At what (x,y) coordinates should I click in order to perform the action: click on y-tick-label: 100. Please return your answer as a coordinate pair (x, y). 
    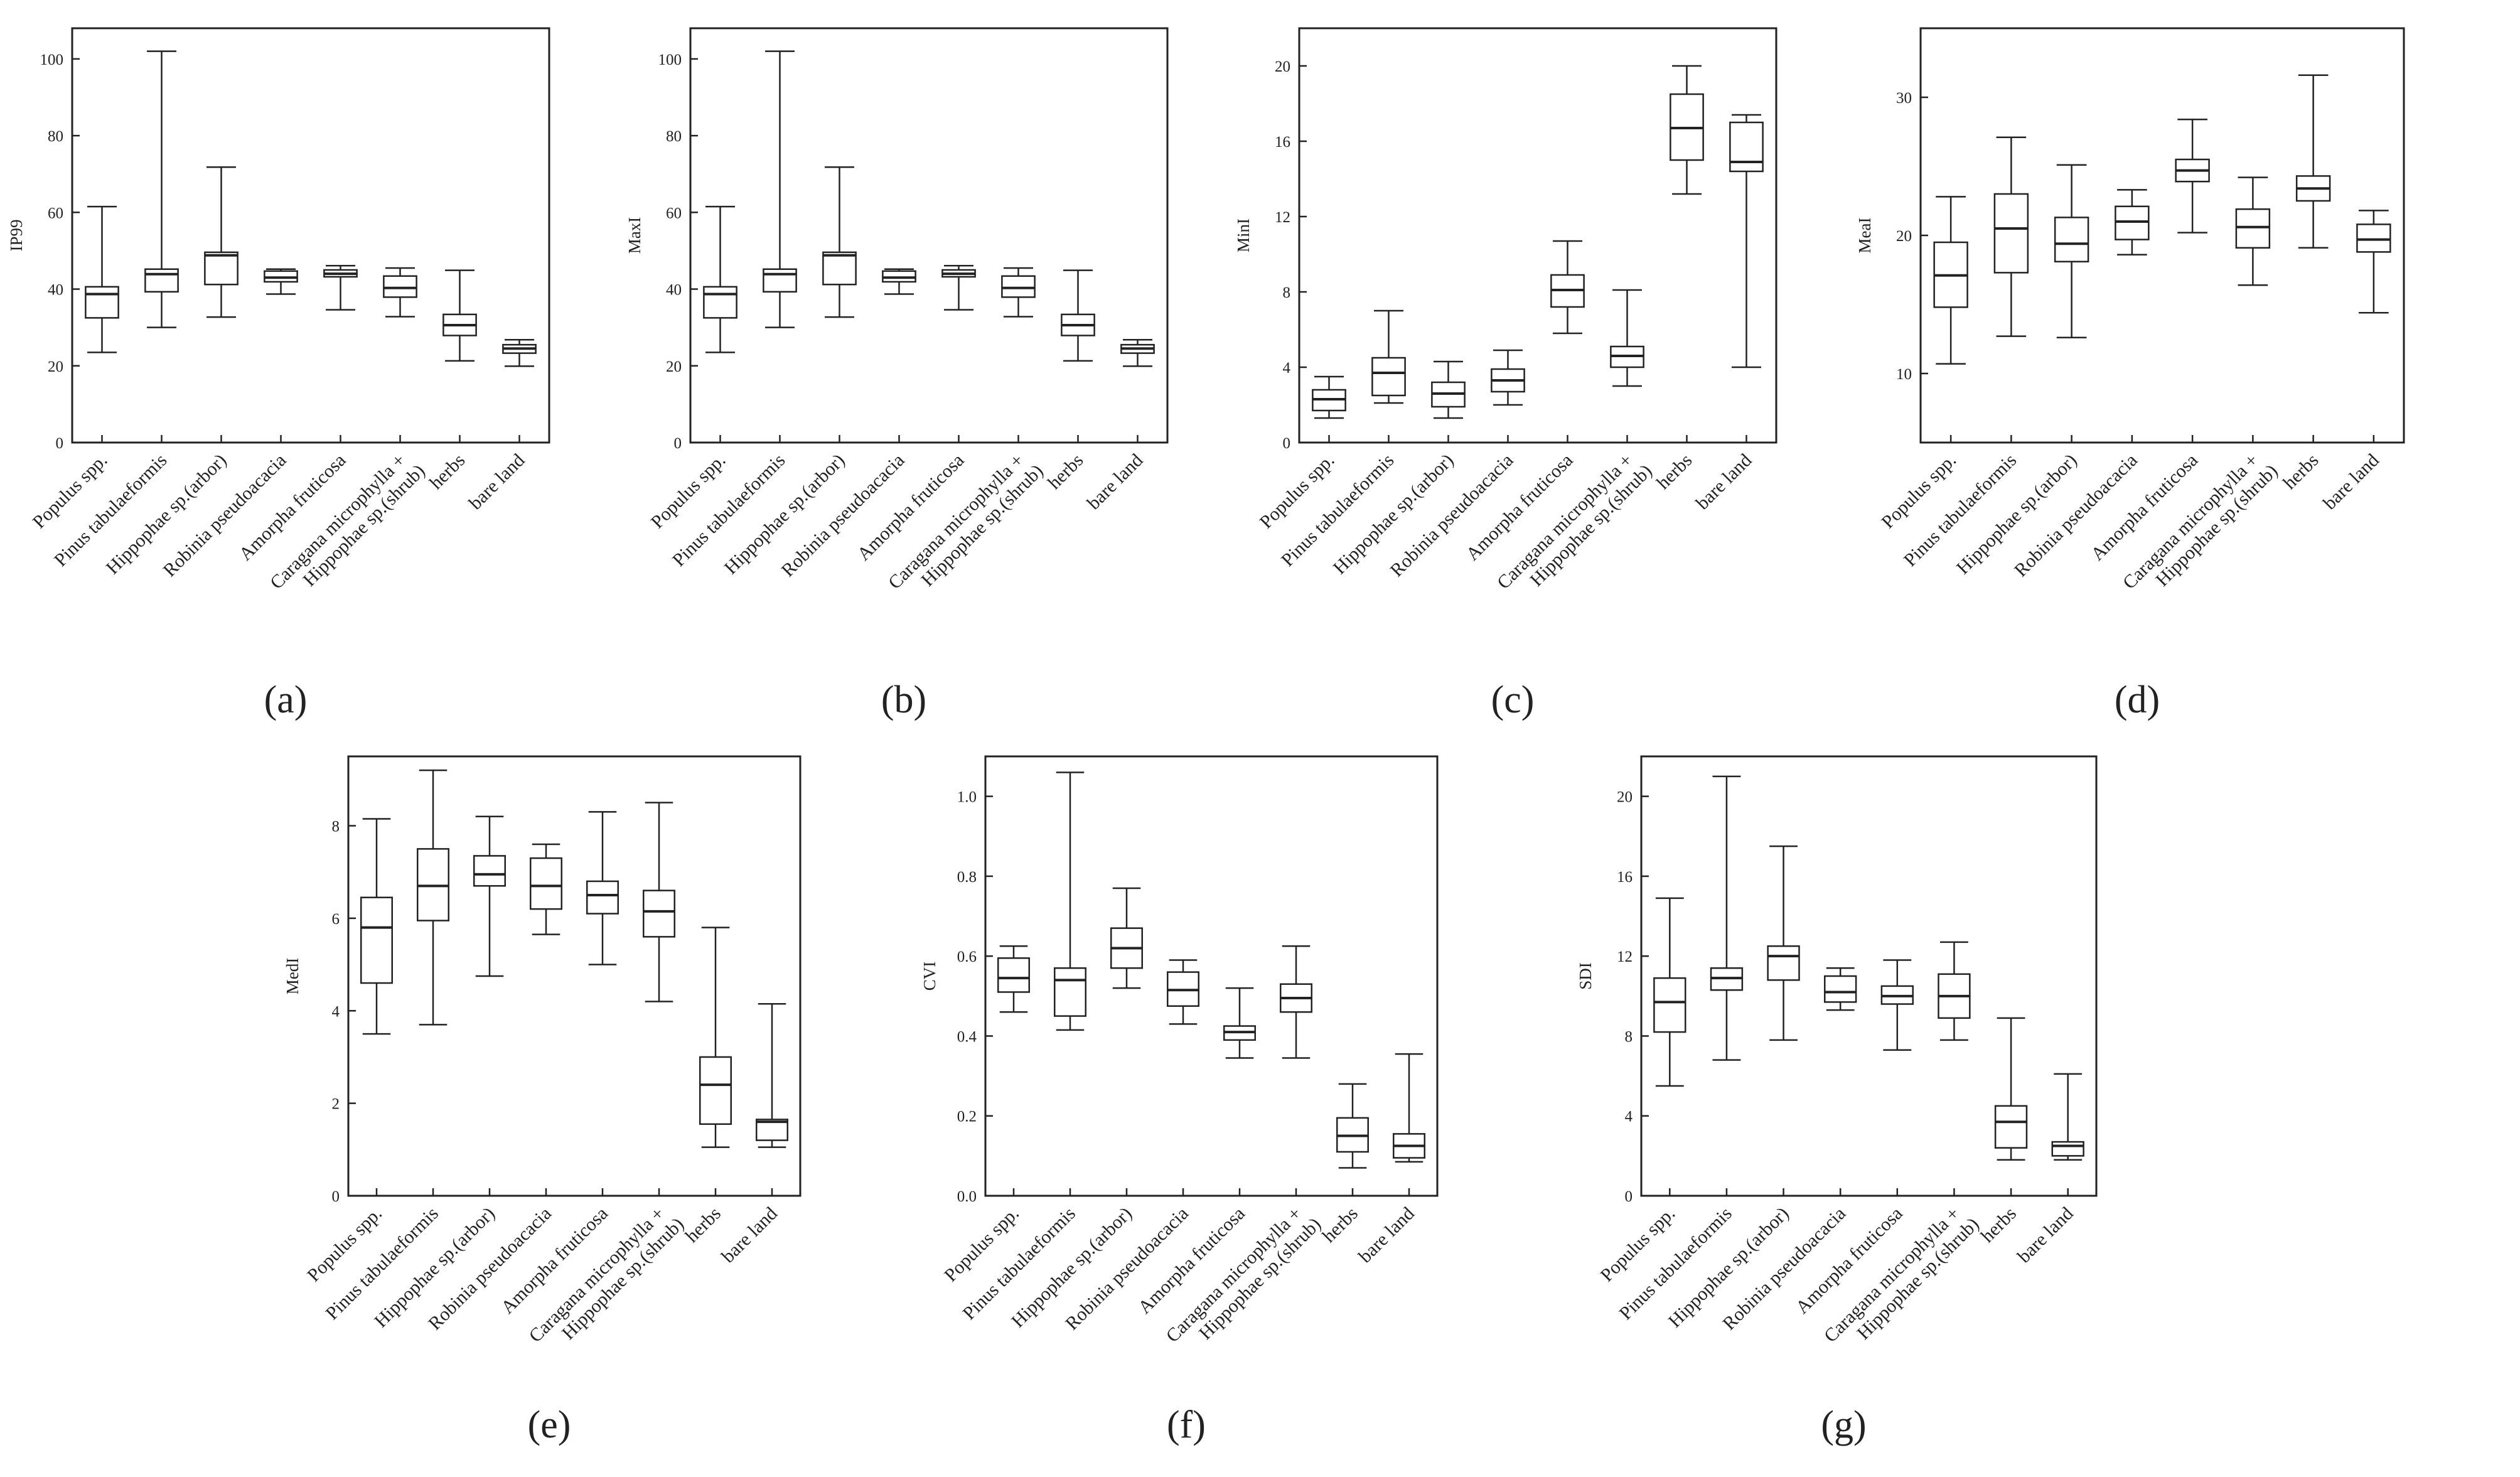
    Looking at the image, I should click on (670, 59).